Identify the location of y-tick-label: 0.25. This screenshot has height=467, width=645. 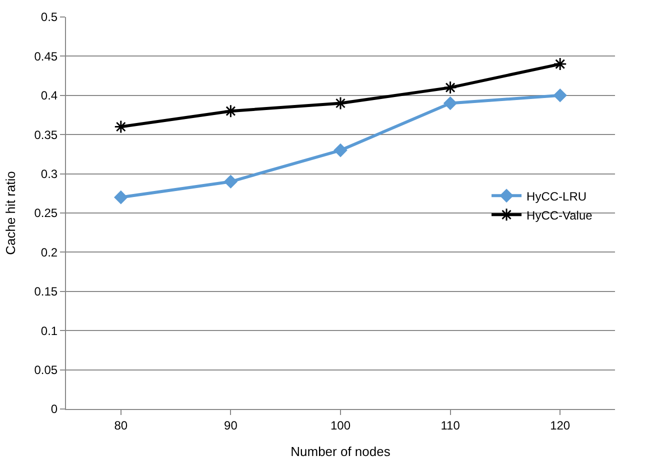
(46, 213).